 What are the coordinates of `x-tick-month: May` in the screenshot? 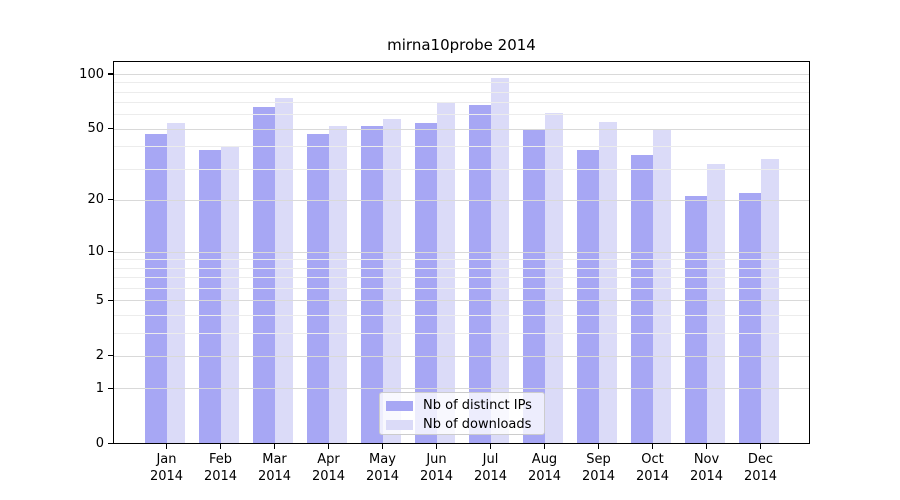 It's located at (382, 459).